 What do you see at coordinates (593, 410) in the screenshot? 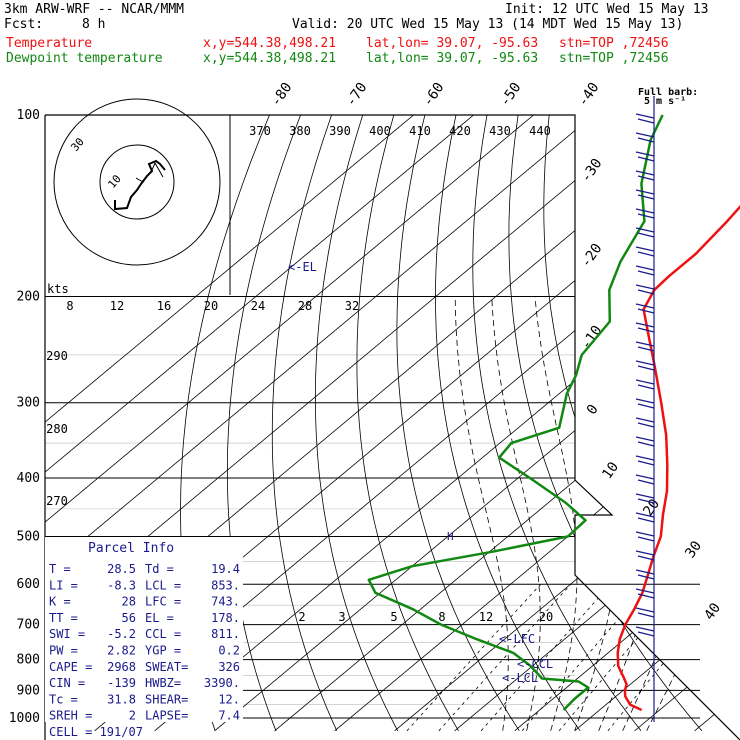
I see `isotherm-label: 0` at bounding box center [593, 410].